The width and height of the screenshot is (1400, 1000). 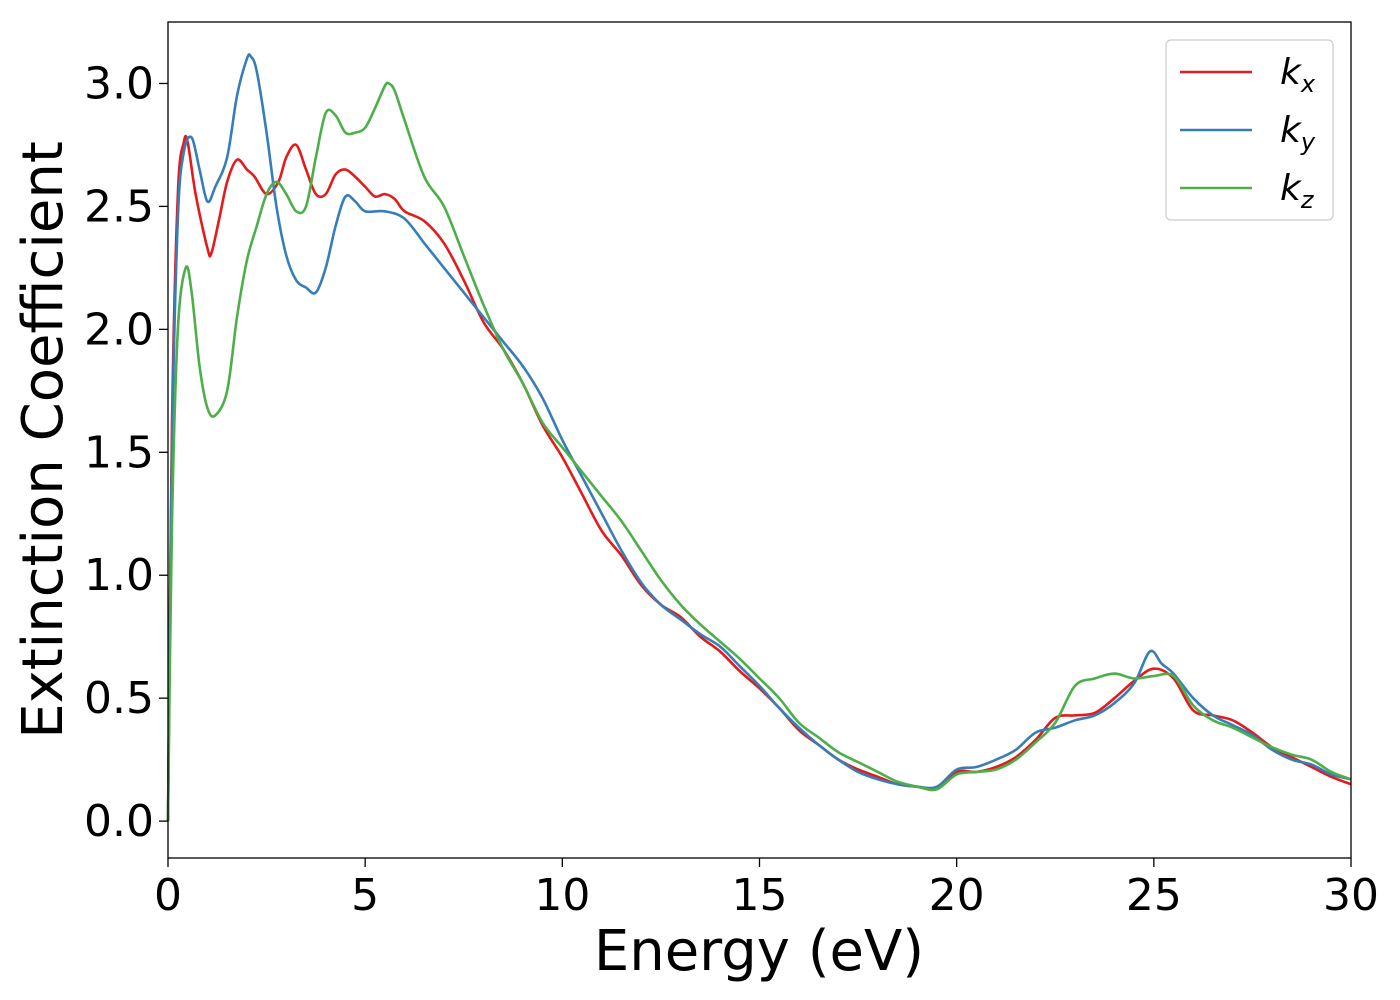 I want to click on y-tick-label: 1.0, so click(x=119, y=575).